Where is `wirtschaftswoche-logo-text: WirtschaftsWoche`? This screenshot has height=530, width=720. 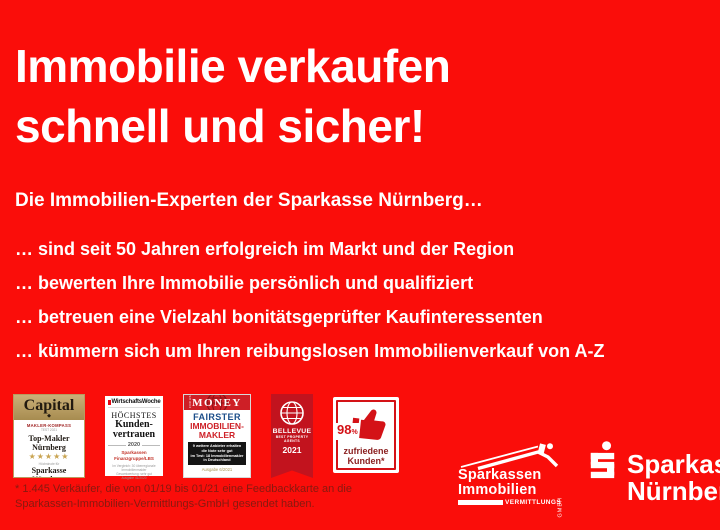 wirtschaftswoche-logo-text: WirtschaftsWoche is located at coordinates (136, 402).